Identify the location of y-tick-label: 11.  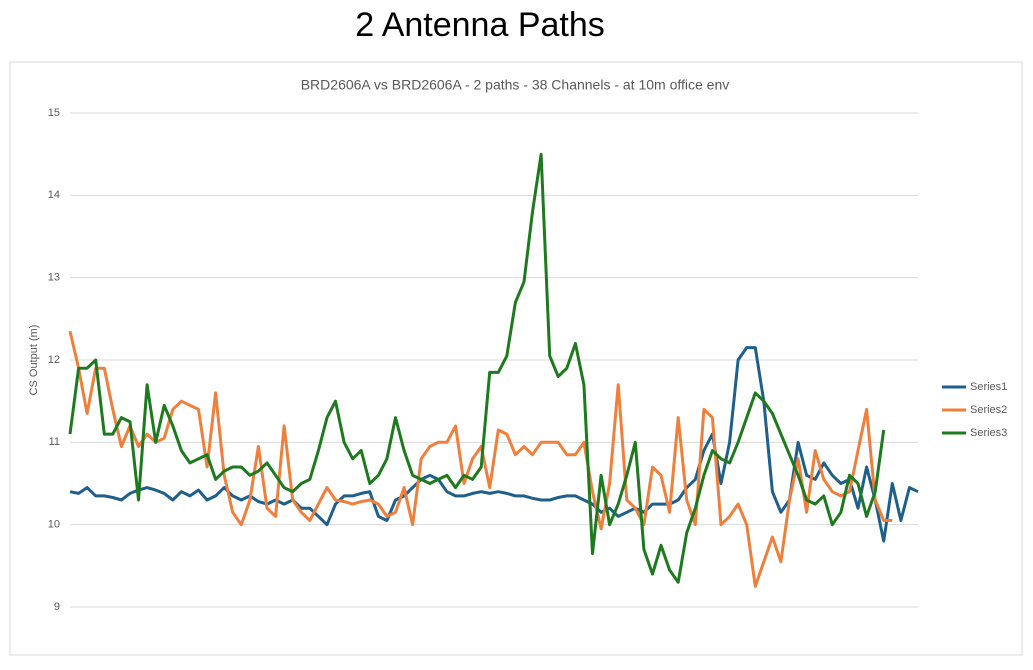
(54, 442).